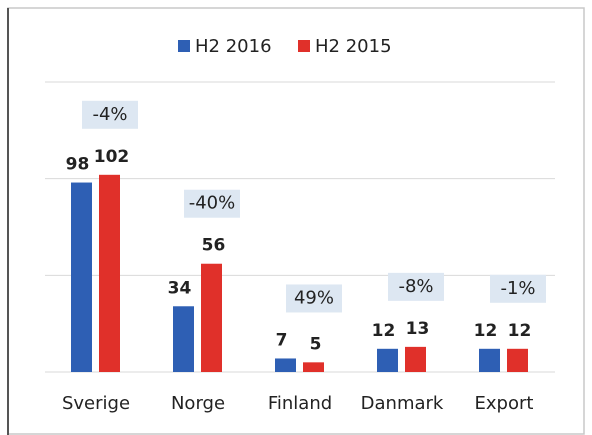 Image resolution: width=592 pixels, height=435 pixels. I want to click on annotation: -8%, so click(415, 286).